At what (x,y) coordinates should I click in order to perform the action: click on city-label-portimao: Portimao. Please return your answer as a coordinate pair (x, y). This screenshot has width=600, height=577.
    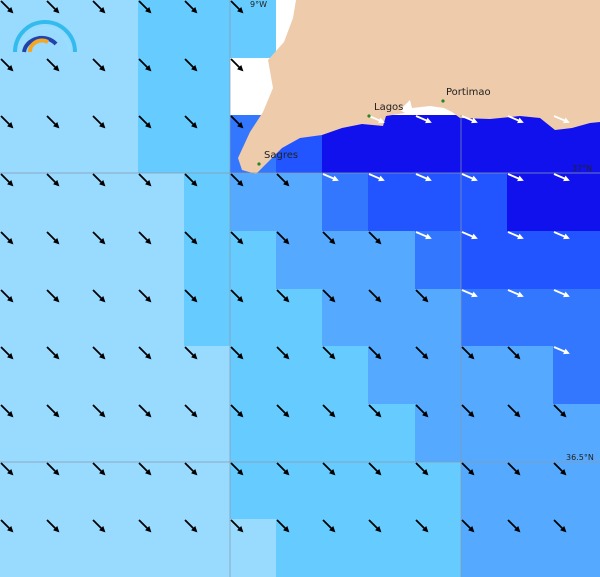
    Looking at the image, I should click on (468, 92).